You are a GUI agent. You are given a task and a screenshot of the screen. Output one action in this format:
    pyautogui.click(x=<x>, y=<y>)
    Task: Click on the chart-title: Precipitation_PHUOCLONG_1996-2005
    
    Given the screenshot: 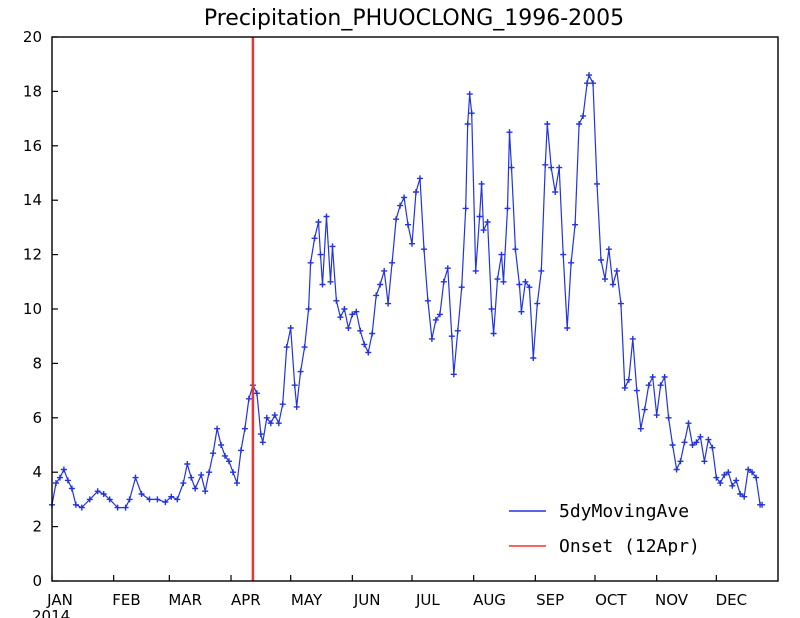 What is the action you would take?
    pyautogui.click(x=414, y=18)
    